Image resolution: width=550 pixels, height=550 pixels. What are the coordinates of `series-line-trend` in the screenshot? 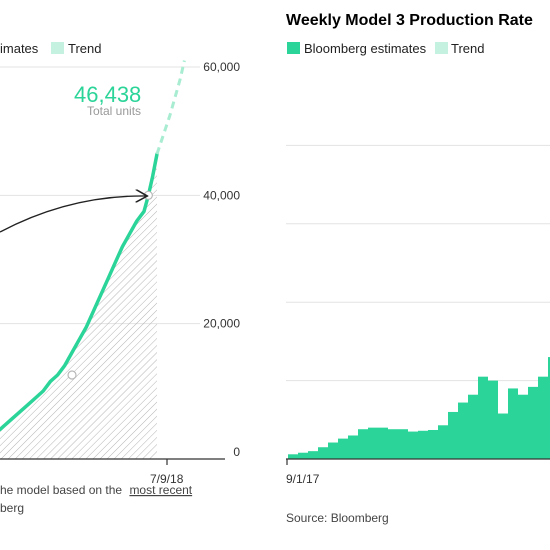 It's located at (170, 107).